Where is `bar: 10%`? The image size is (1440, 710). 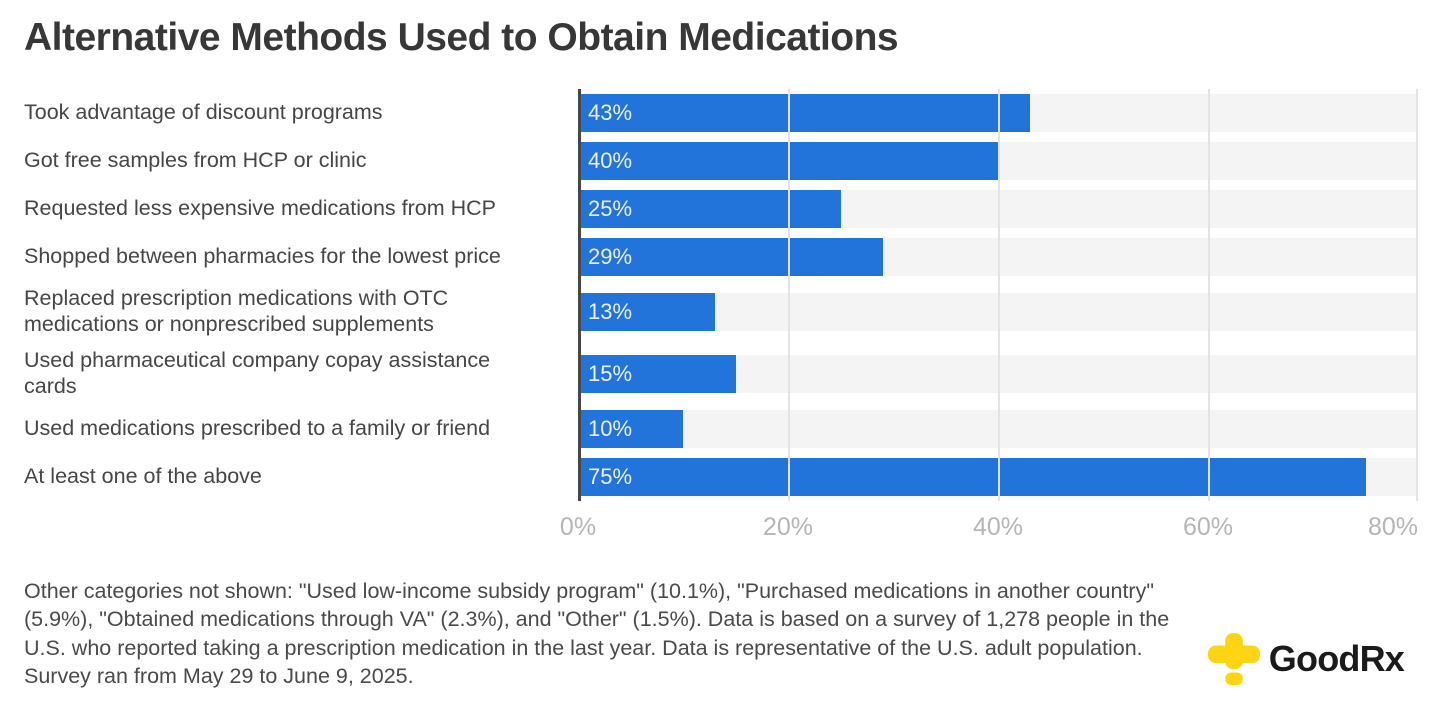 bar: 10% is located at coordinates (630, 428).